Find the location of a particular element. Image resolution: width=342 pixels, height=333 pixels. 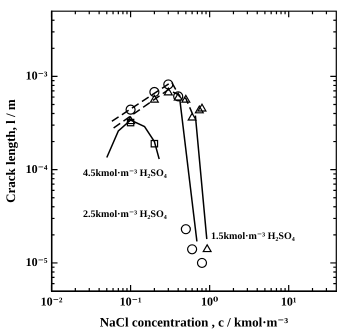

y-tick-label: 10⁻⁴ is located at coordinates (37, 169).